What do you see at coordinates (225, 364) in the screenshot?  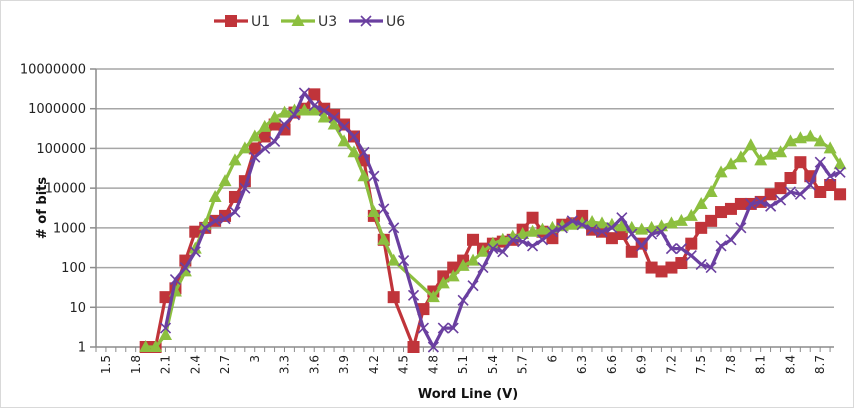 I see `x-tick-label: 2.7` at bounding box center [225, 364].